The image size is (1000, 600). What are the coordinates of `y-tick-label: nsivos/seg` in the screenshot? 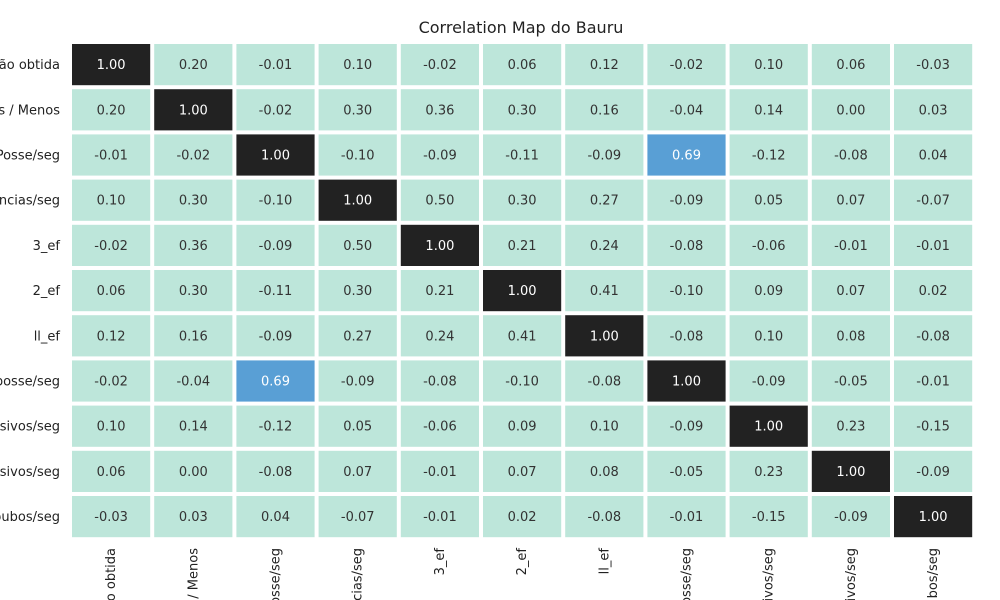 It's located at (30, 472).